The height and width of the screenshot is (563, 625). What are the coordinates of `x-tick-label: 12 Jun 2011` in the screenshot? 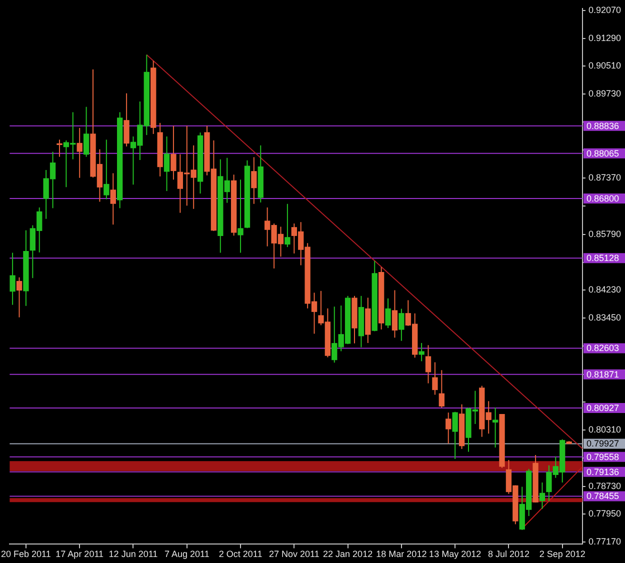 It's located at (133, 554).